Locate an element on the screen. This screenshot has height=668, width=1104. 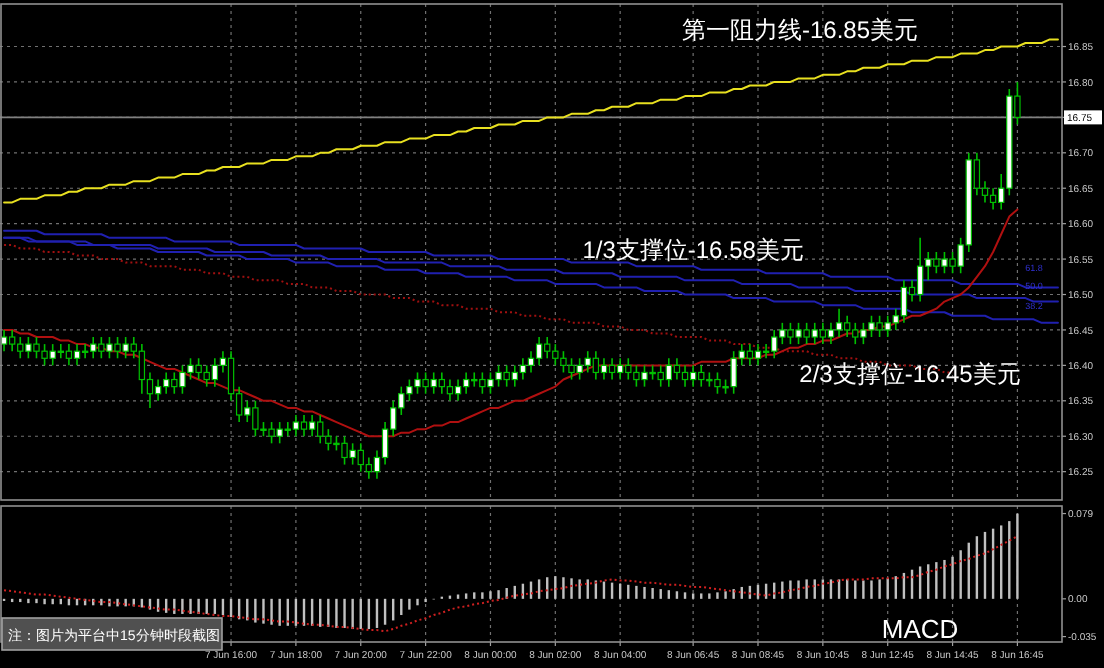
annotation: 第一阻力线-16.85美元 is located at coordinates (800, 30).